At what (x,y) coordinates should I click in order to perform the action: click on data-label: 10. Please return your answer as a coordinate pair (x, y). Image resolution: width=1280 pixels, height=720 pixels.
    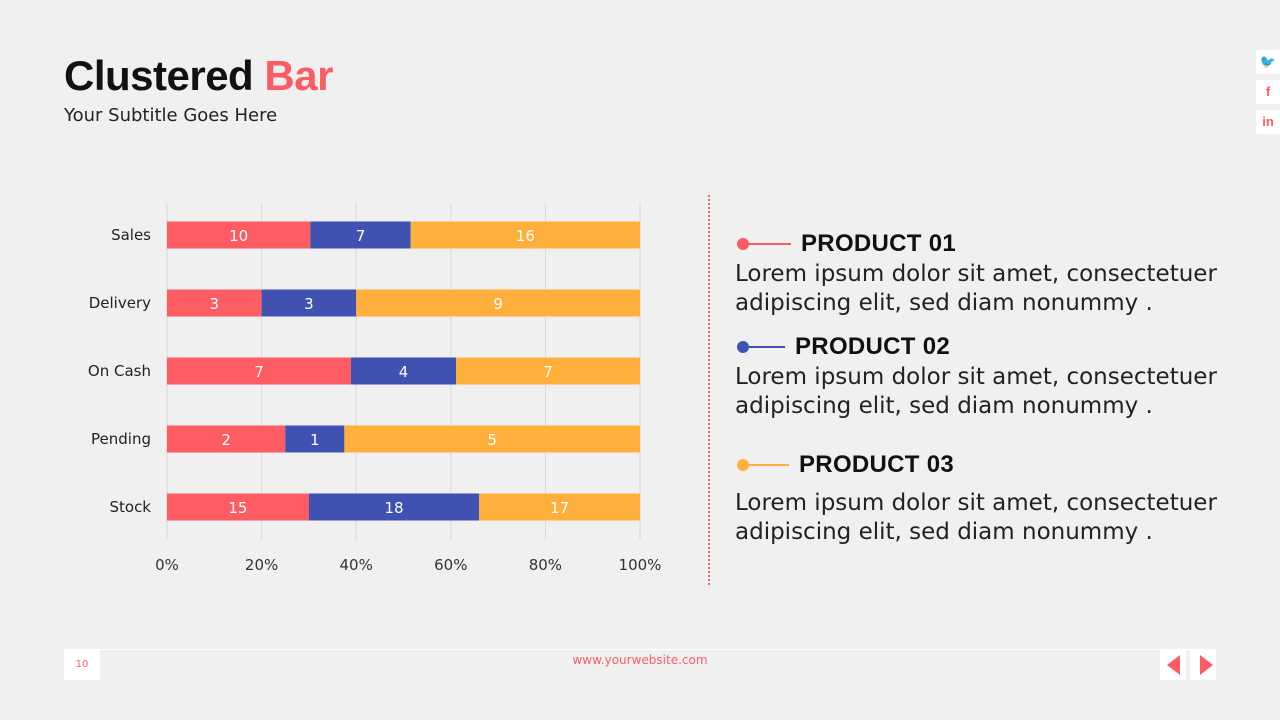
    Looking at the image, I should click on (238, 236).